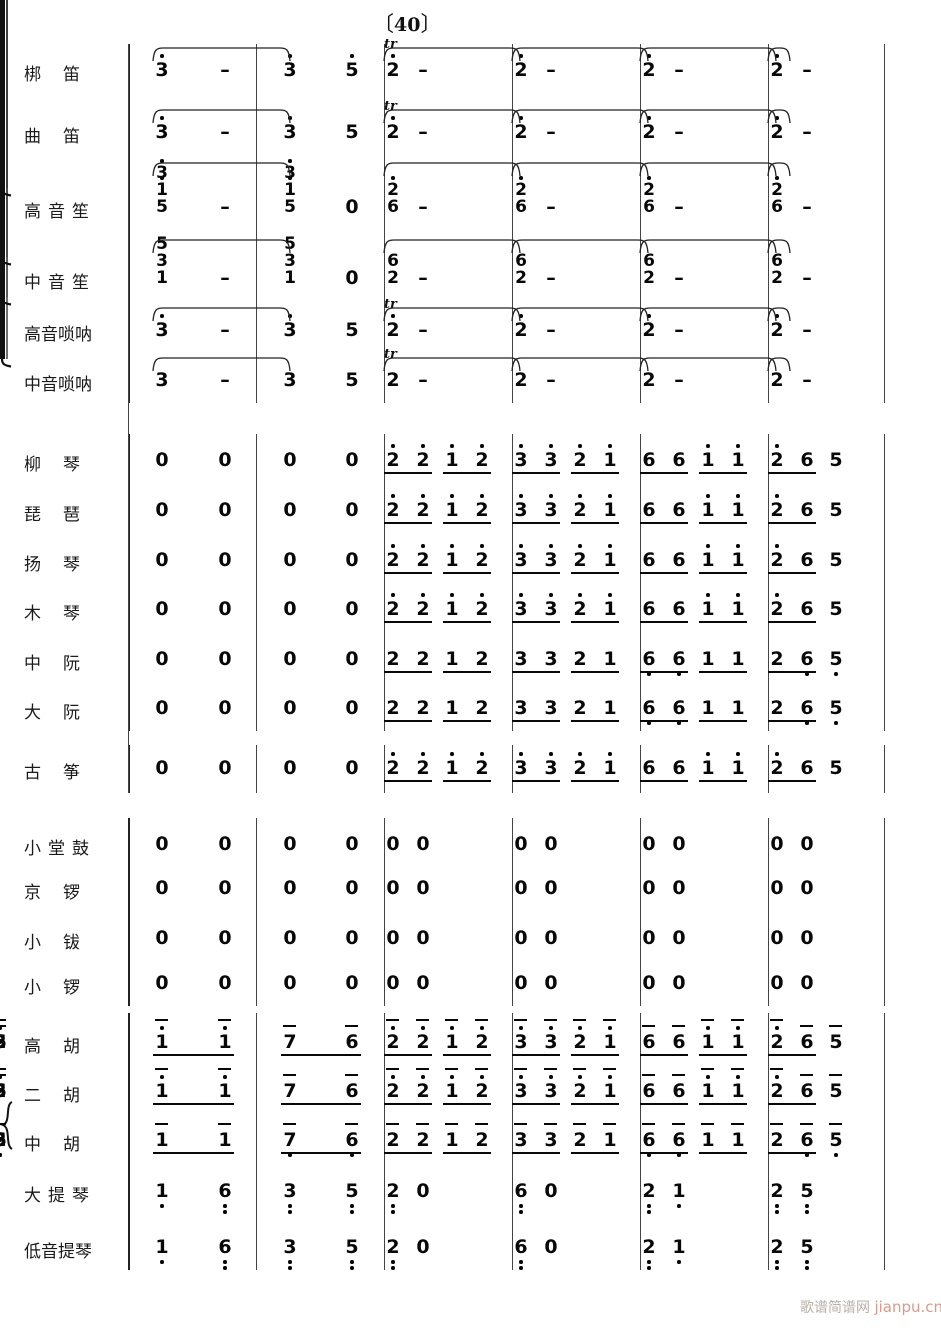 Image resolution: width=941 pixels, height=1328 pixels. I want to click on note-xiaoluo-m3-0: 0, so click(521, 983).